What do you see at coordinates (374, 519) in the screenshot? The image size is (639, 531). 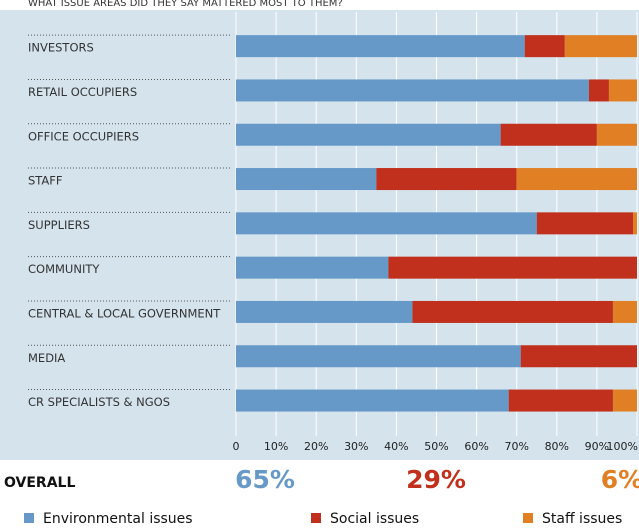 I see `legend-label: Social issues` at bounding box center [374, 519].